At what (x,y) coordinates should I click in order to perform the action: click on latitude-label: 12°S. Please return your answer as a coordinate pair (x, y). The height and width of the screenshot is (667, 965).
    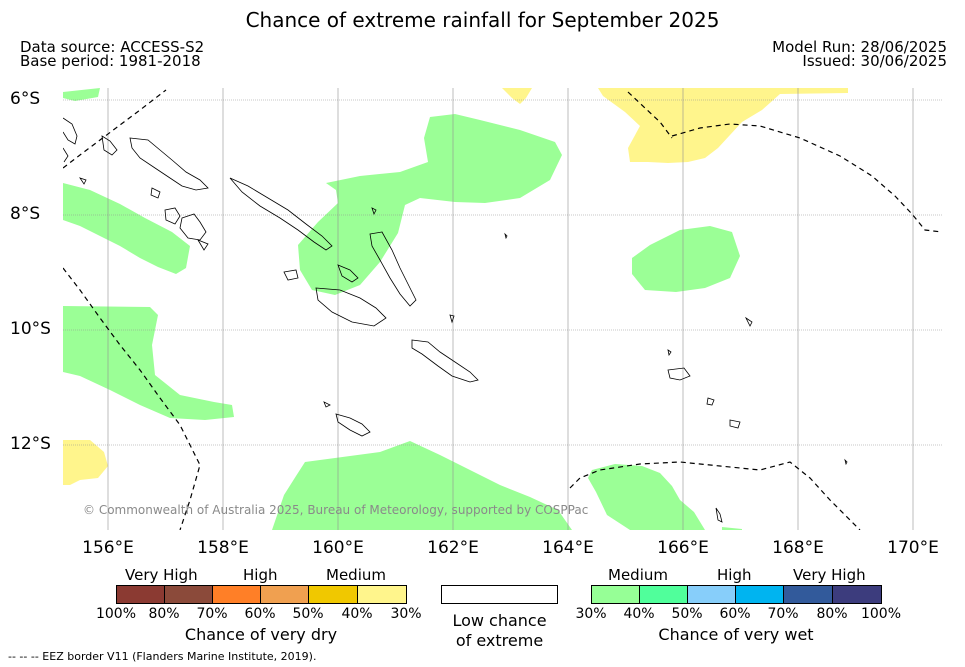
    Looking at the image, I should click on (30, 444).